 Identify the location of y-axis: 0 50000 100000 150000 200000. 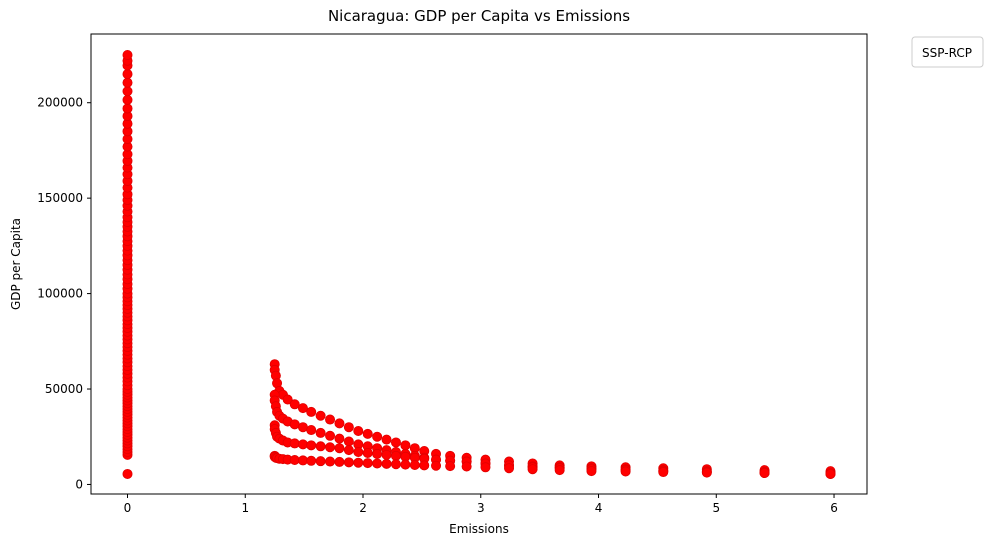
(64, 293).